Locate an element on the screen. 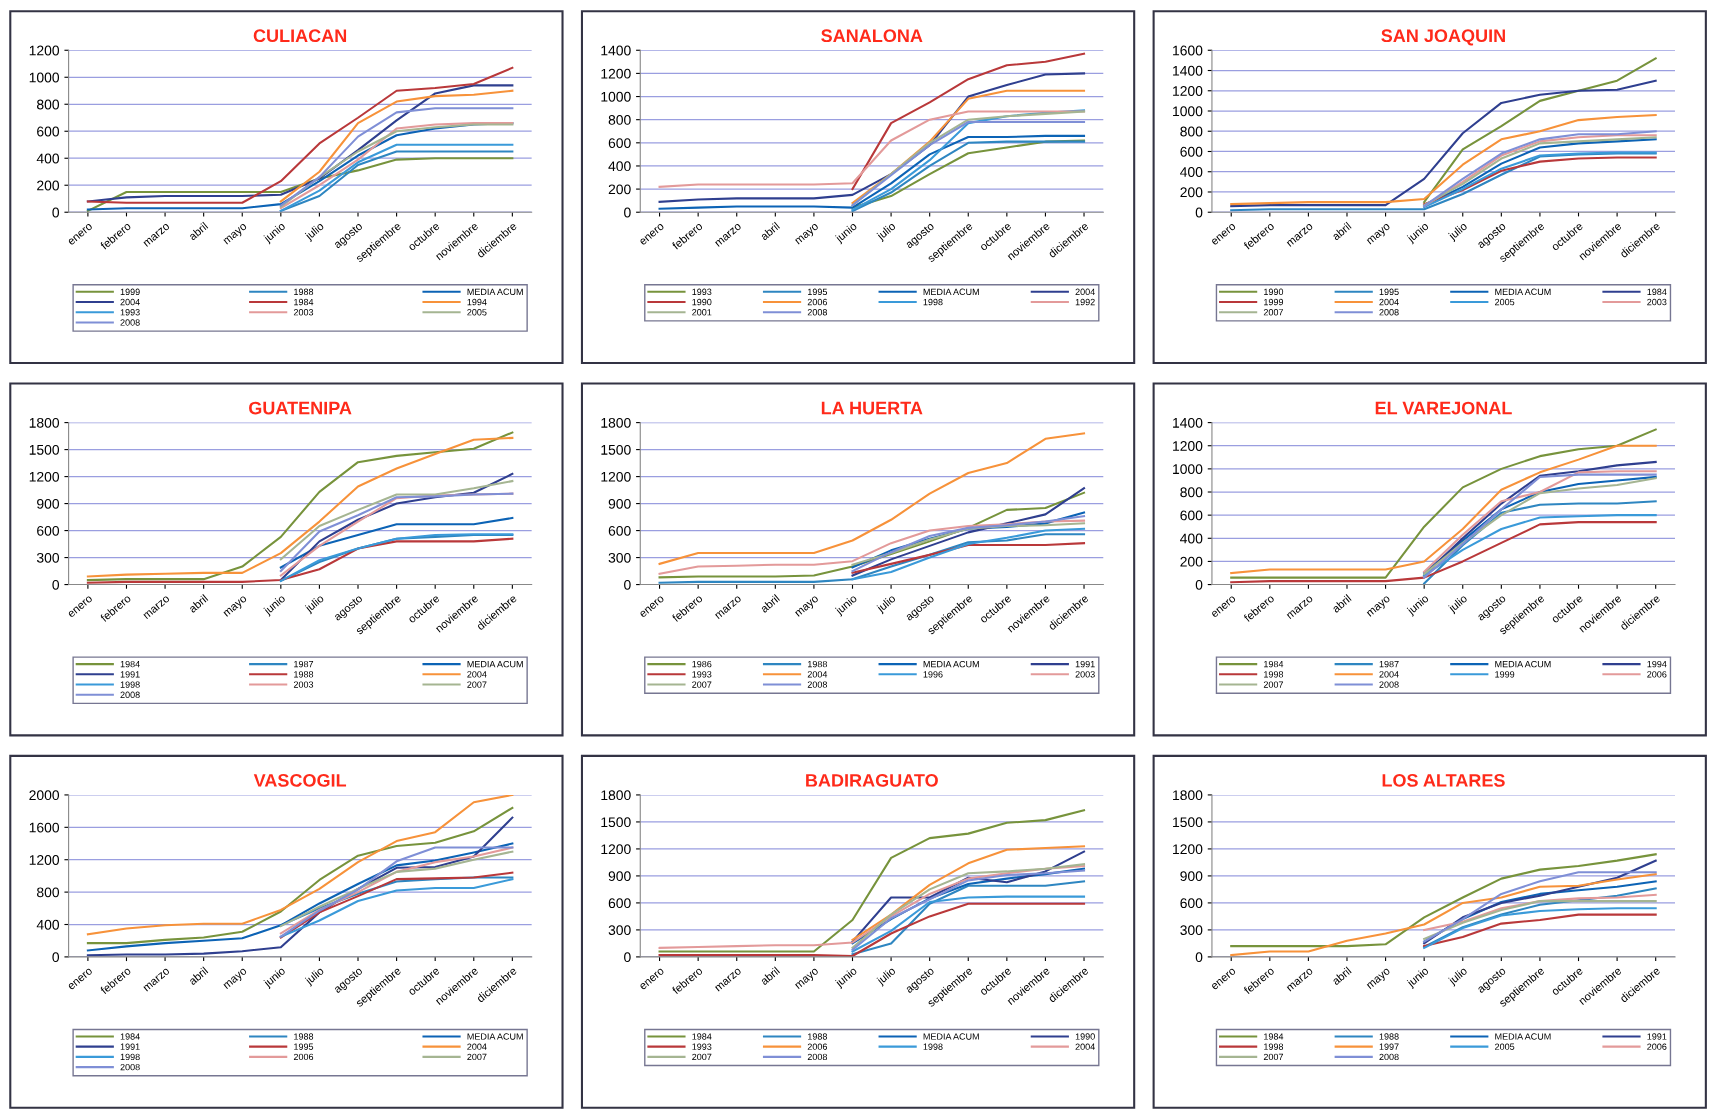  chart-title: GUATENIPA is located at coordinates (300, 408).